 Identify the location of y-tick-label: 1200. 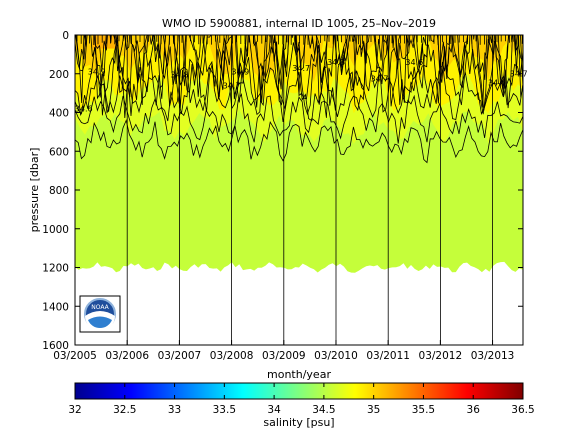
(55, 269).